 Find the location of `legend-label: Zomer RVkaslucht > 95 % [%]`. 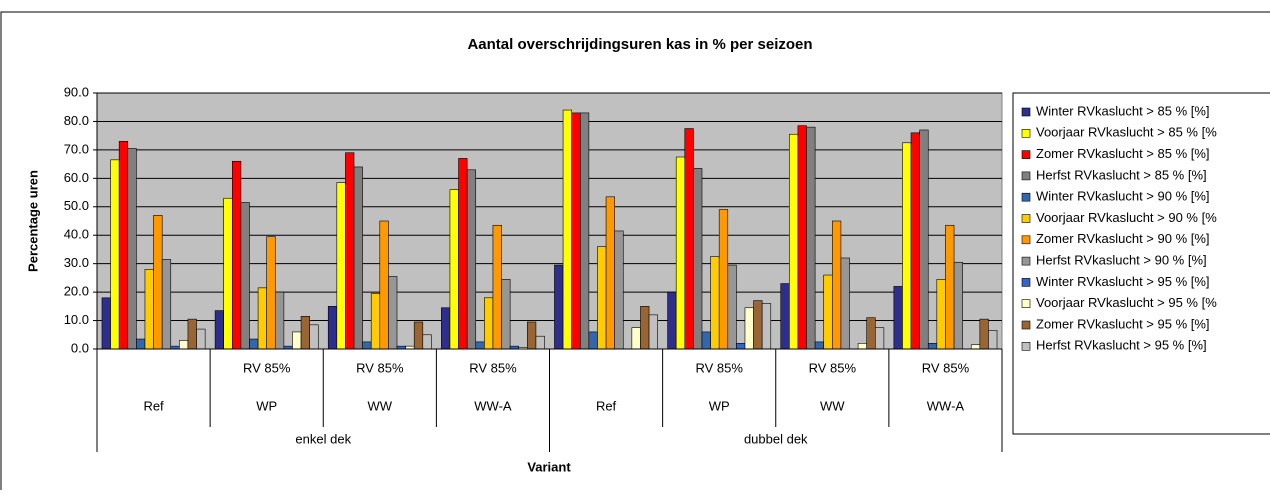

legend-label: Zomer RVkaslucht > 95 % [%] is located at coordinates (1123, 323).